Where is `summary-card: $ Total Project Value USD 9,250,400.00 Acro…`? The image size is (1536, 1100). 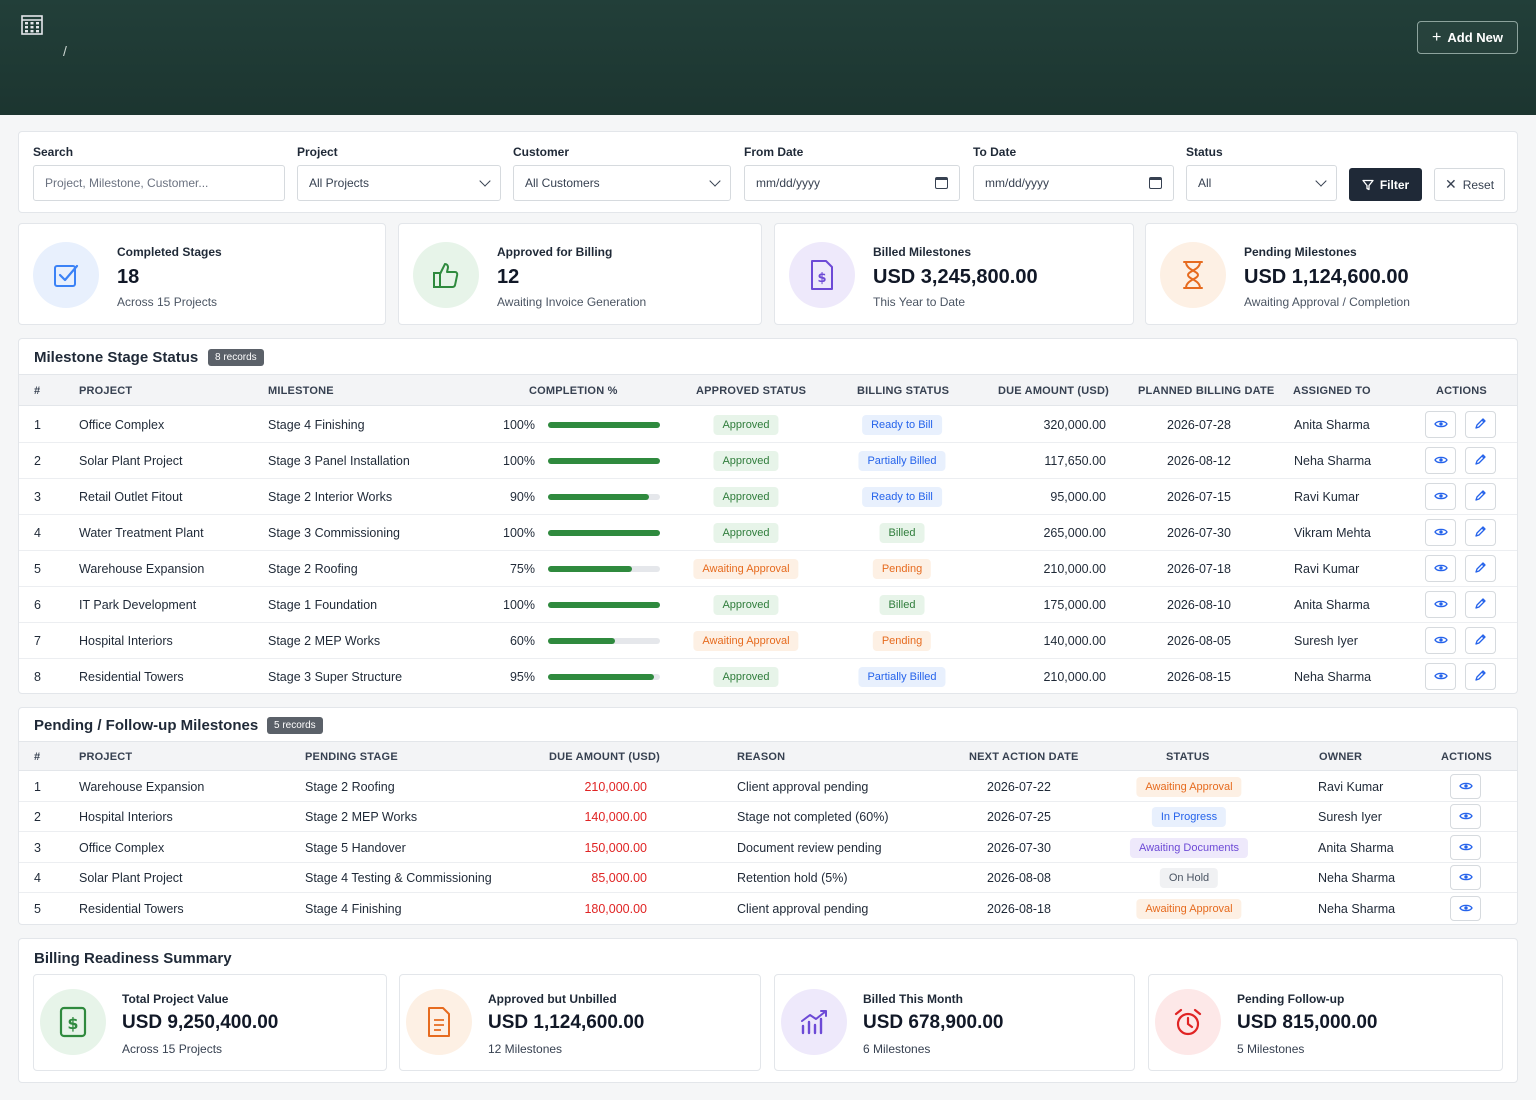 summary-card: $ Total Project Value USD 9,250,400.00 Acro… is located at coordinates (210, 1022).